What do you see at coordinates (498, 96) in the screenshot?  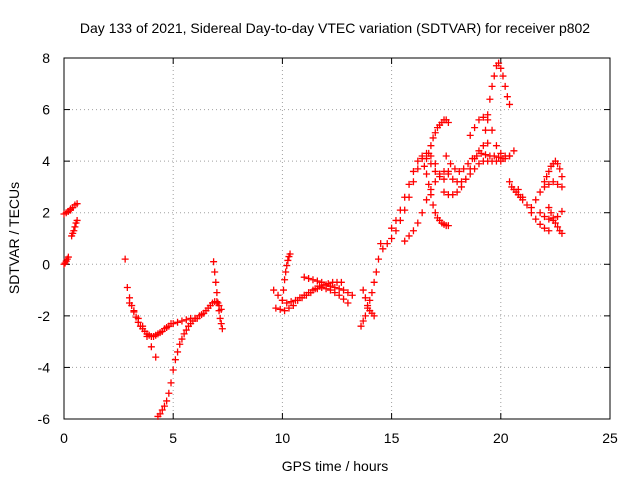 I see `series-arc-19b` at bounding box center [498, 96].